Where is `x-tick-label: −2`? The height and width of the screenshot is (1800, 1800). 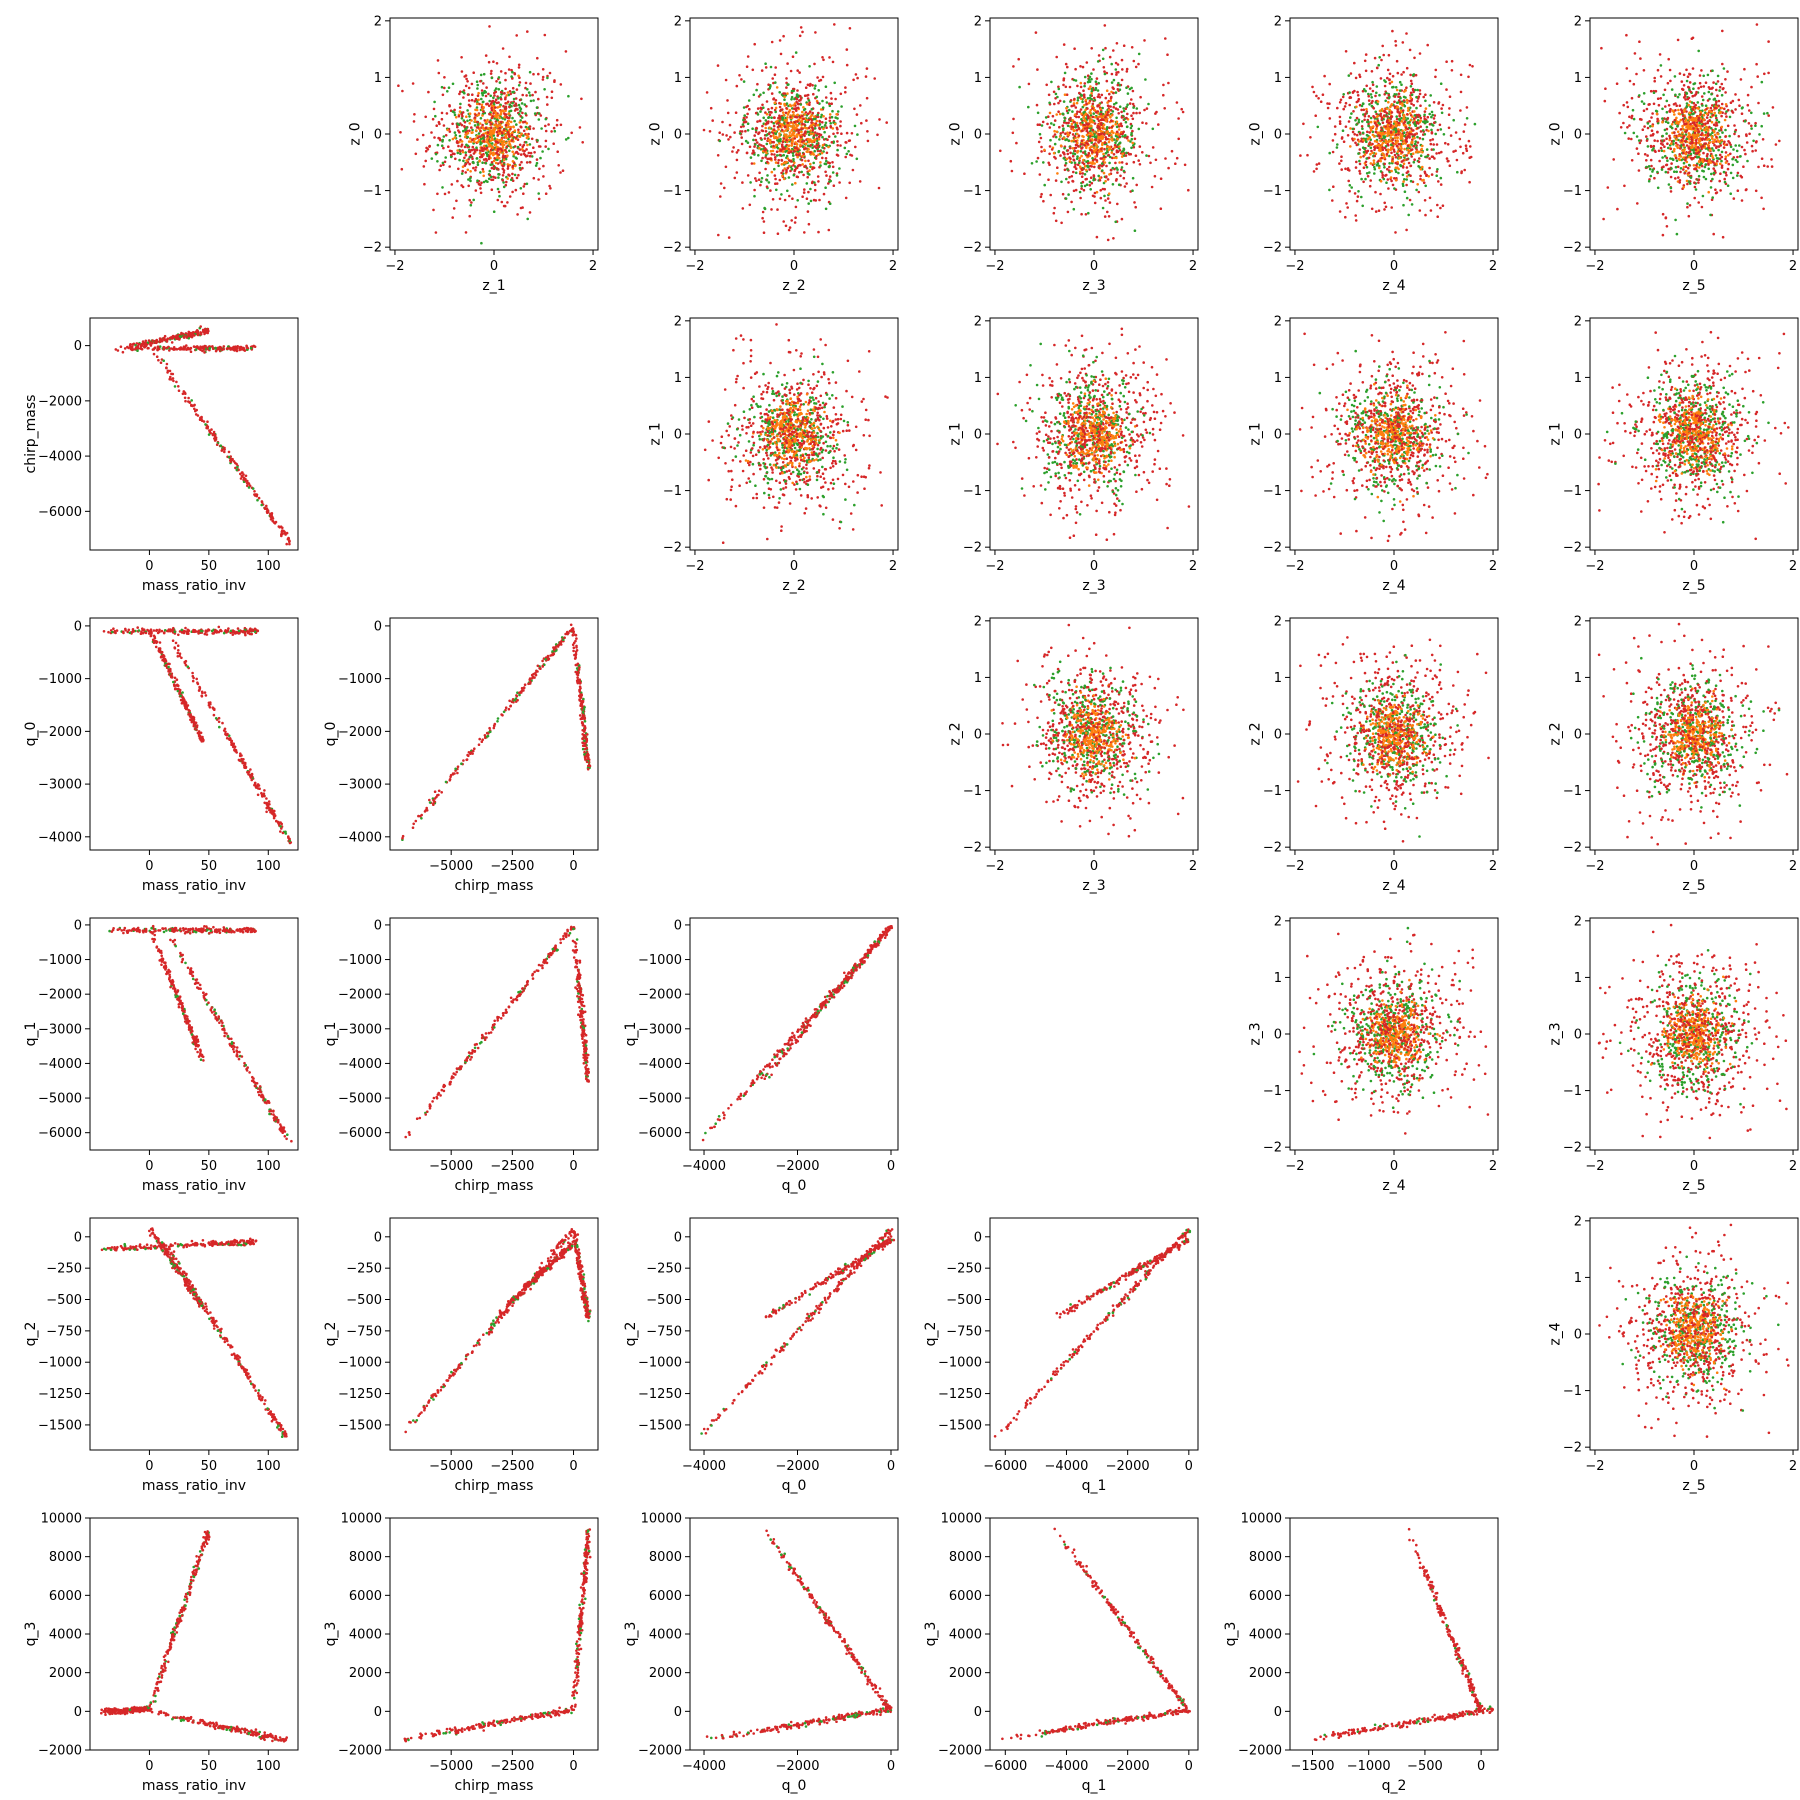
x-tick-label: −2 is located at coordinates (994, 266).